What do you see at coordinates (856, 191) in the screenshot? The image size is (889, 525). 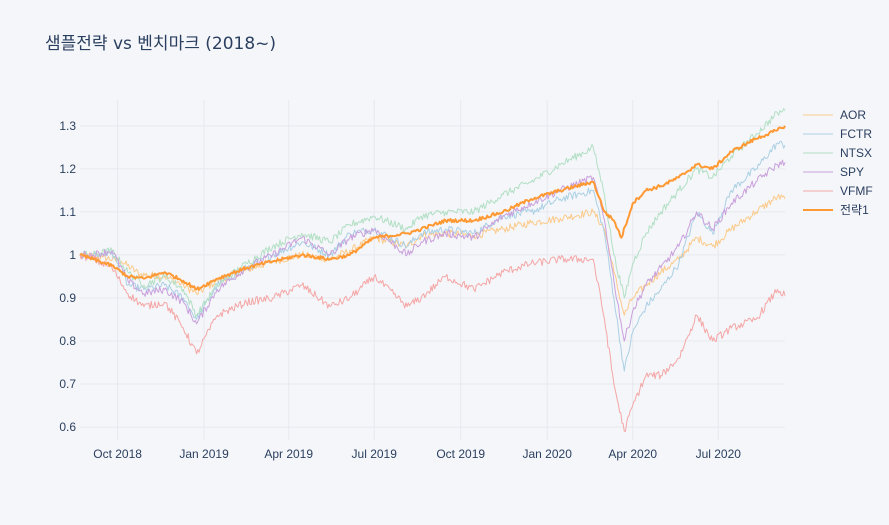 I see `legend-label: VFMF` at bounding box center [856, 191].